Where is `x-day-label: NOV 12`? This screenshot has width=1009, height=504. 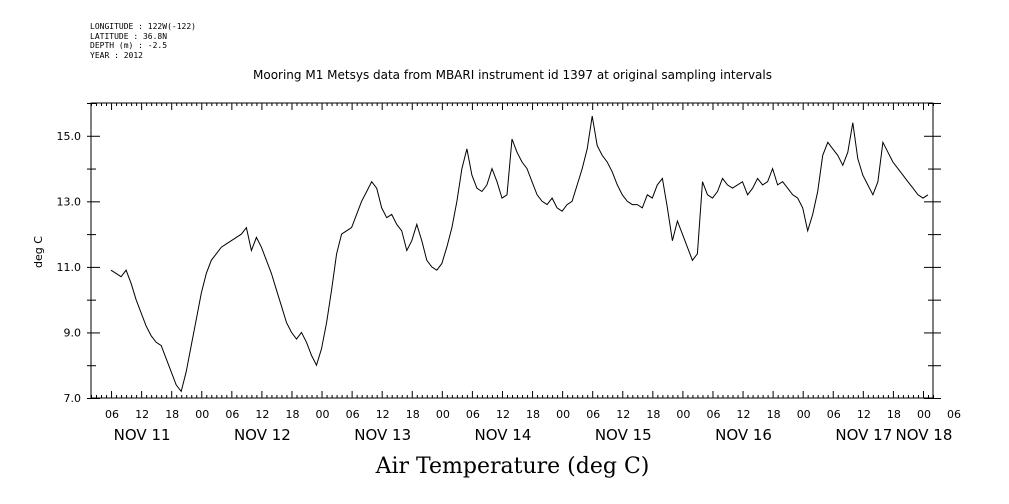 x-day-label: NOV 12 is located at coordinates (262, 435).